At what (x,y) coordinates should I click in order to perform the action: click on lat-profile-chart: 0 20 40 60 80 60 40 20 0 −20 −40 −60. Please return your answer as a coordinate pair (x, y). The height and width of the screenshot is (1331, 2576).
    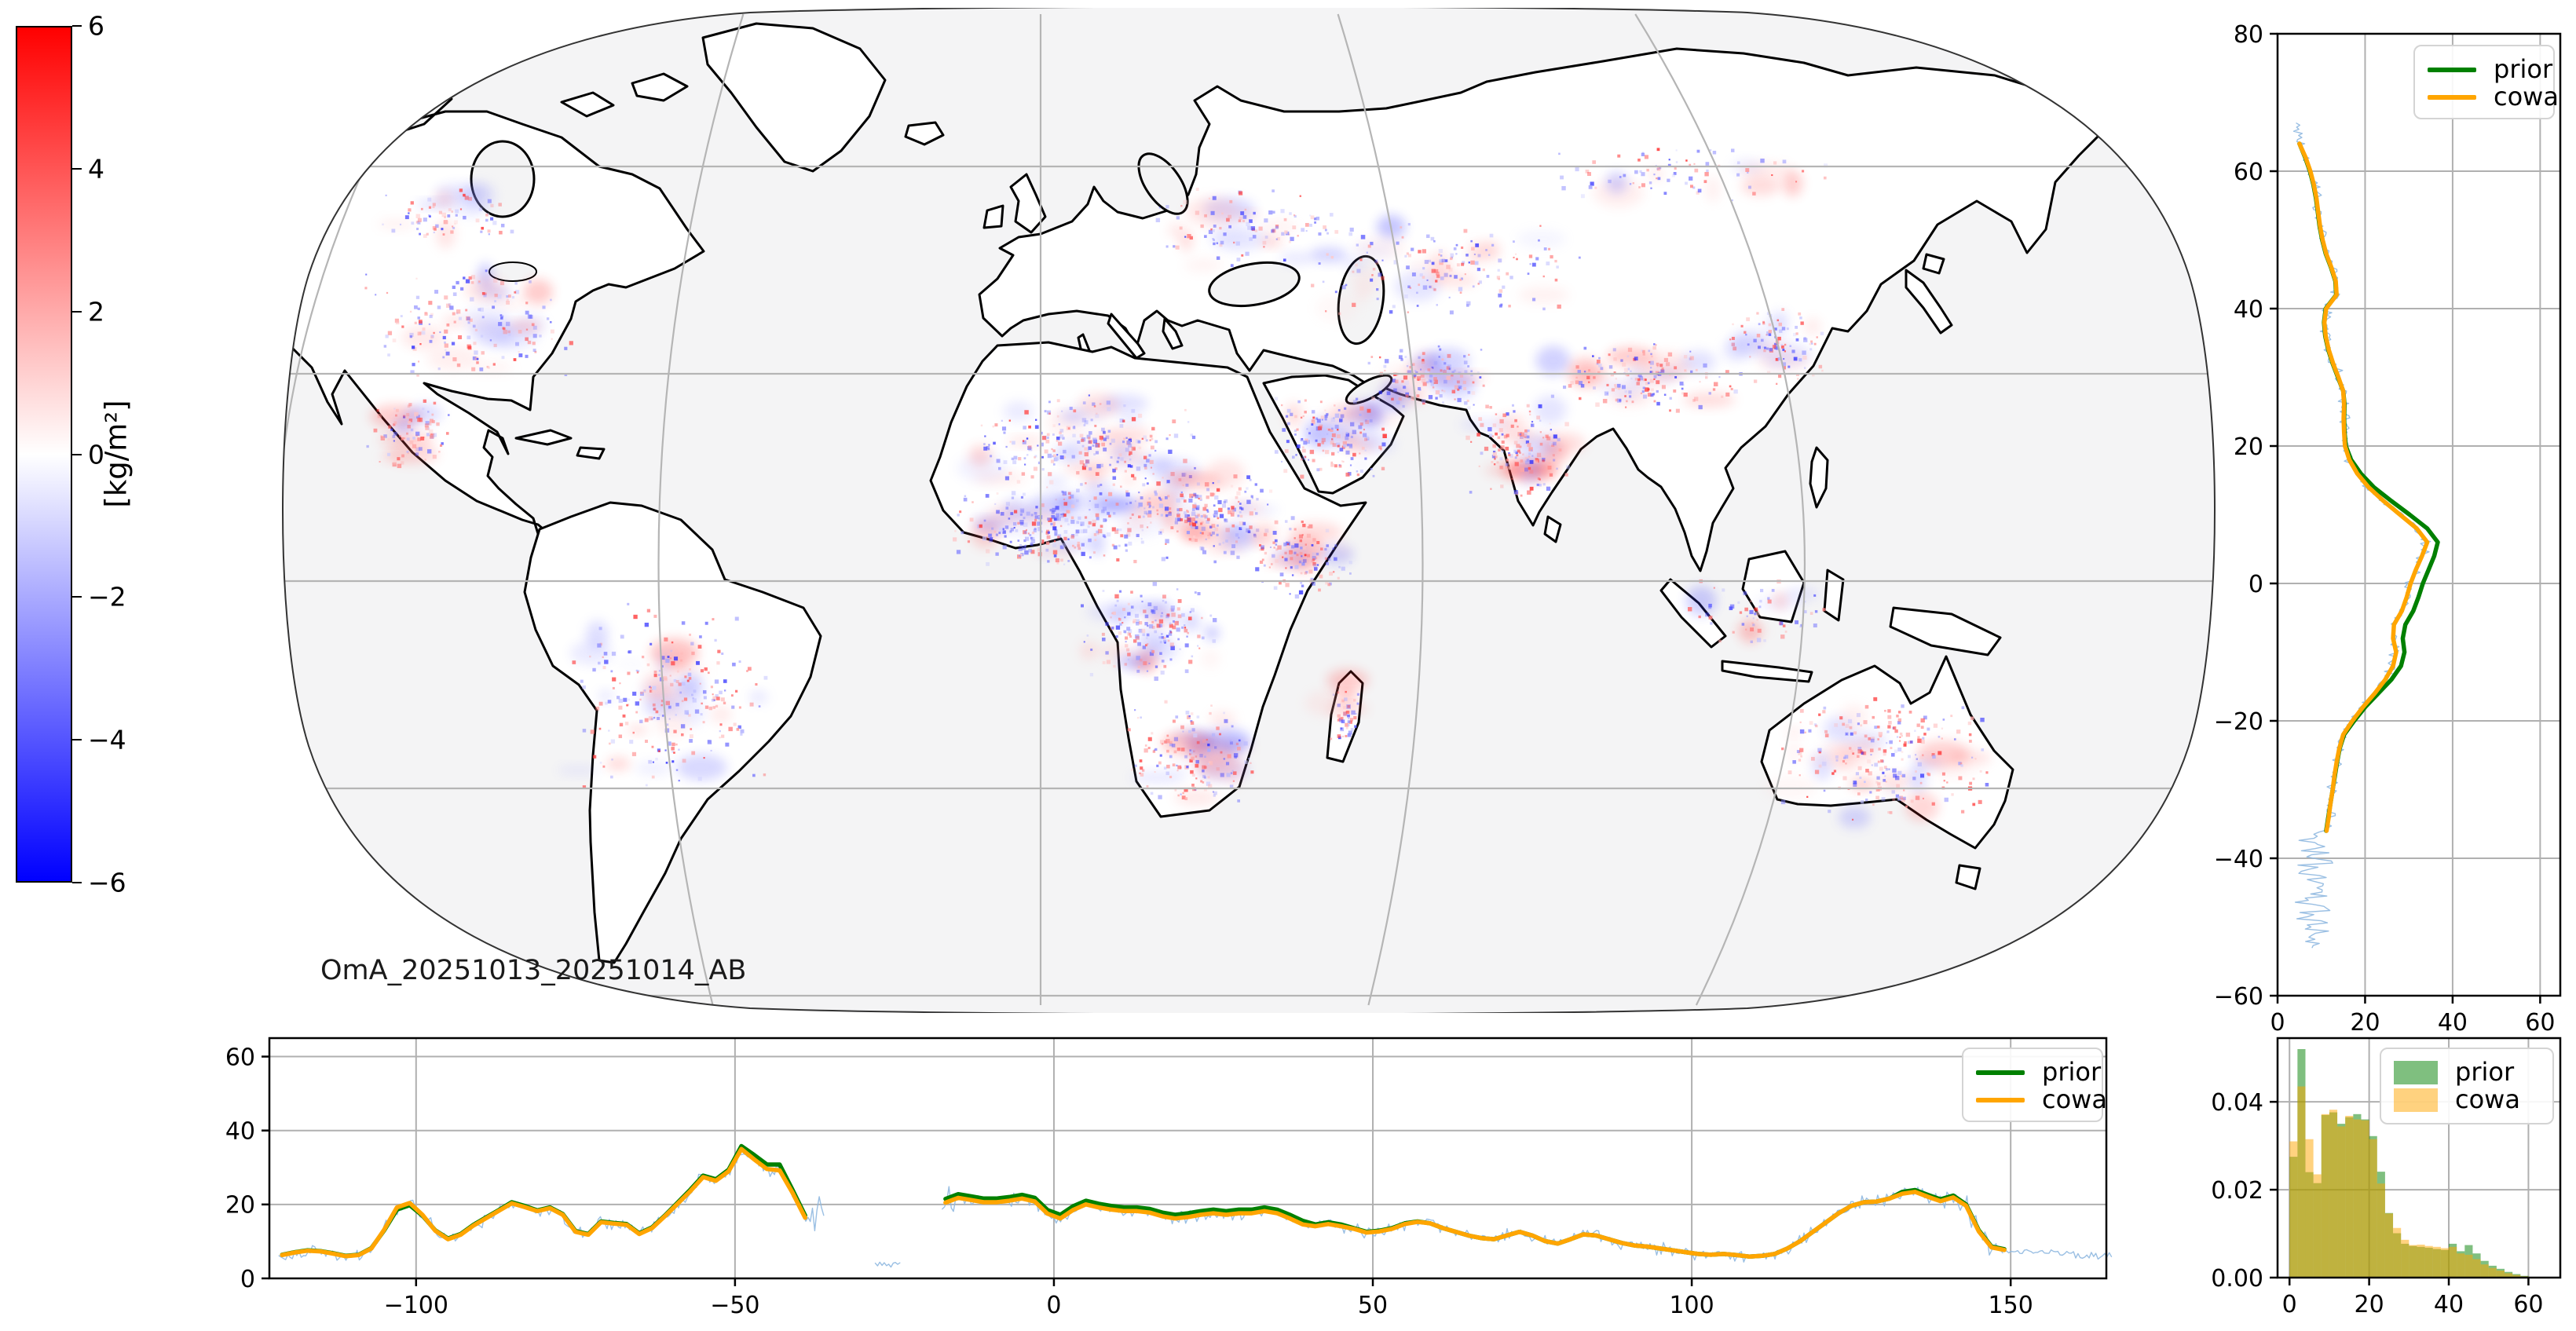
    Looking at the image, I should click on (2388, 529).